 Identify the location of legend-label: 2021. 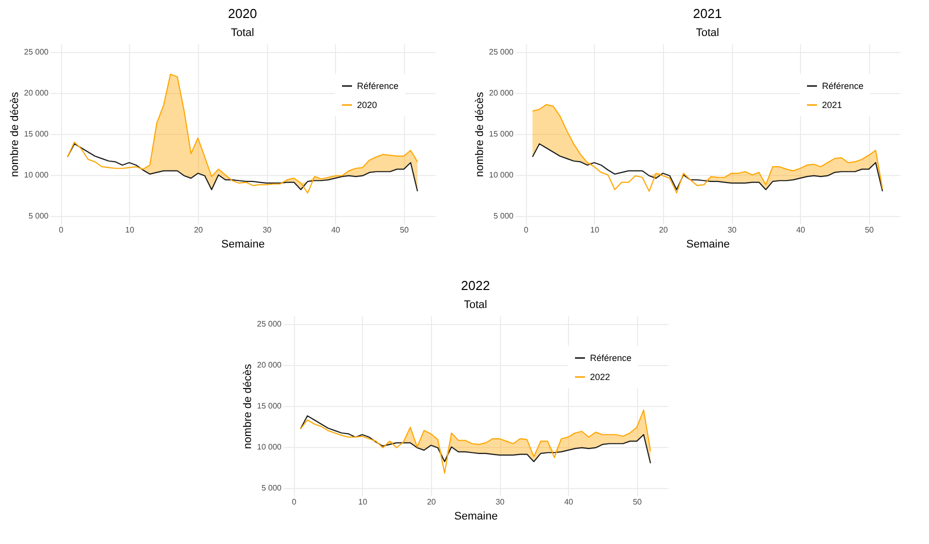
(832, 105).